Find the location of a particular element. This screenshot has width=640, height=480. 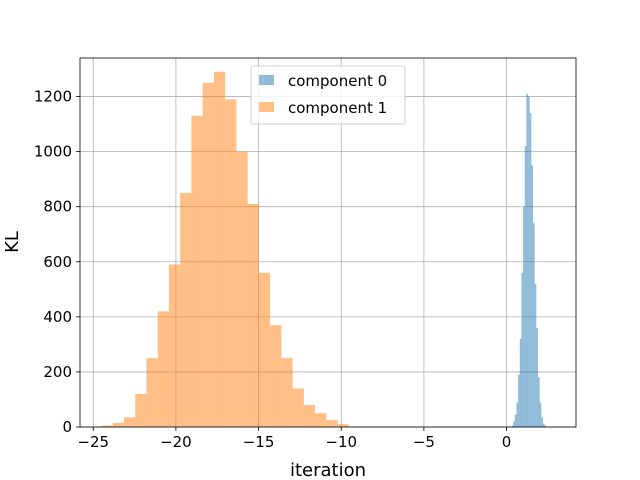

y-tick-label: 200 is located at coordinates (57, 372).